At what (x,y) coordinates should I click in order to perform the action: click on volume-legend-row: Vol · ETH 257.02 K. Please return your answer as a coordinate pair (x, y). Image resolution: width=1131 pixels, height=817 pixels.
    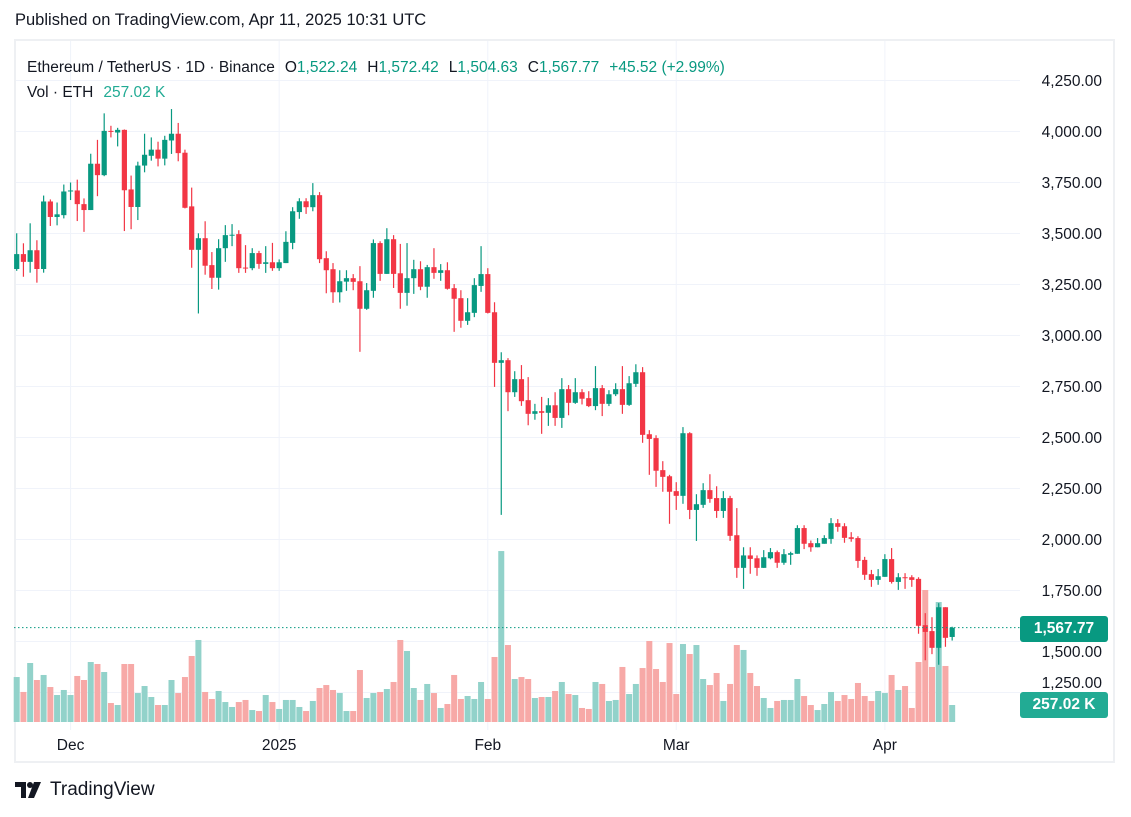
    Looking at the image, I should click on (381, 92).